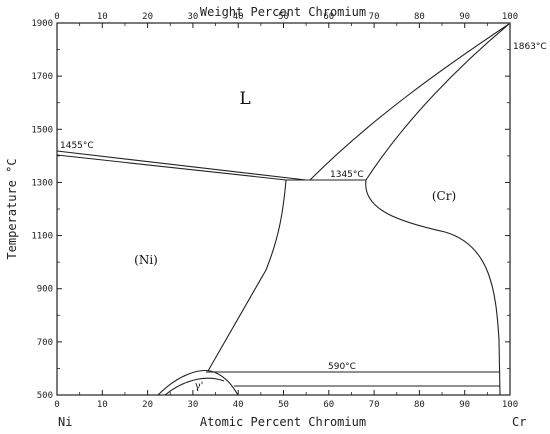 Image resolution: width=550 pixels, height=434 pixels. Describe the element at coordinates (444, 196) in the screenshot. I see `phase-label-cr: (Cr)` at that location.